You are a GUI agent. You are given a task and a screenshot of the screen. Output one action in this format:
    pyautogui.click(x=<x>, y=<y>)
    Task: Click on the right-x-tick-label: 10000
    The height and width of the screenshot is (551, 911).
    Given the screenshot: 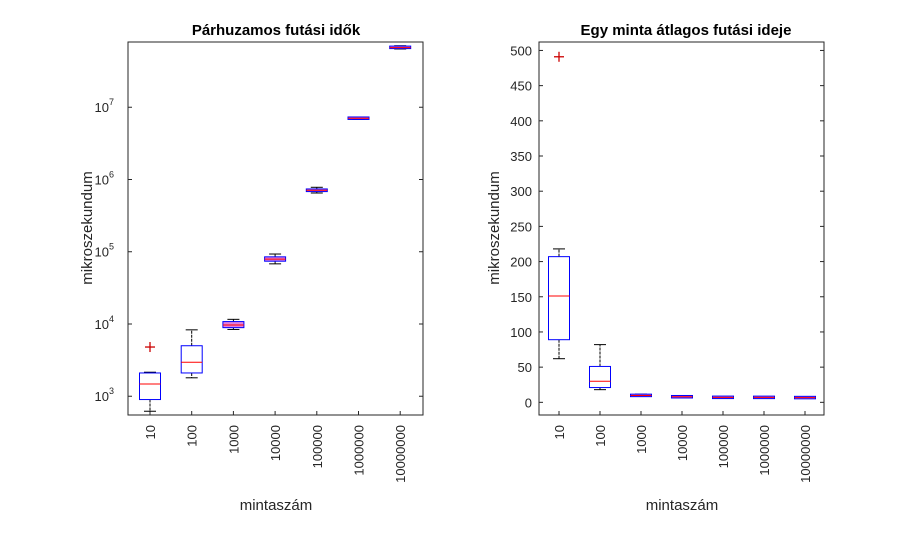 What is the action you would take?
    pyautogui.click(x=682, y=443)
    